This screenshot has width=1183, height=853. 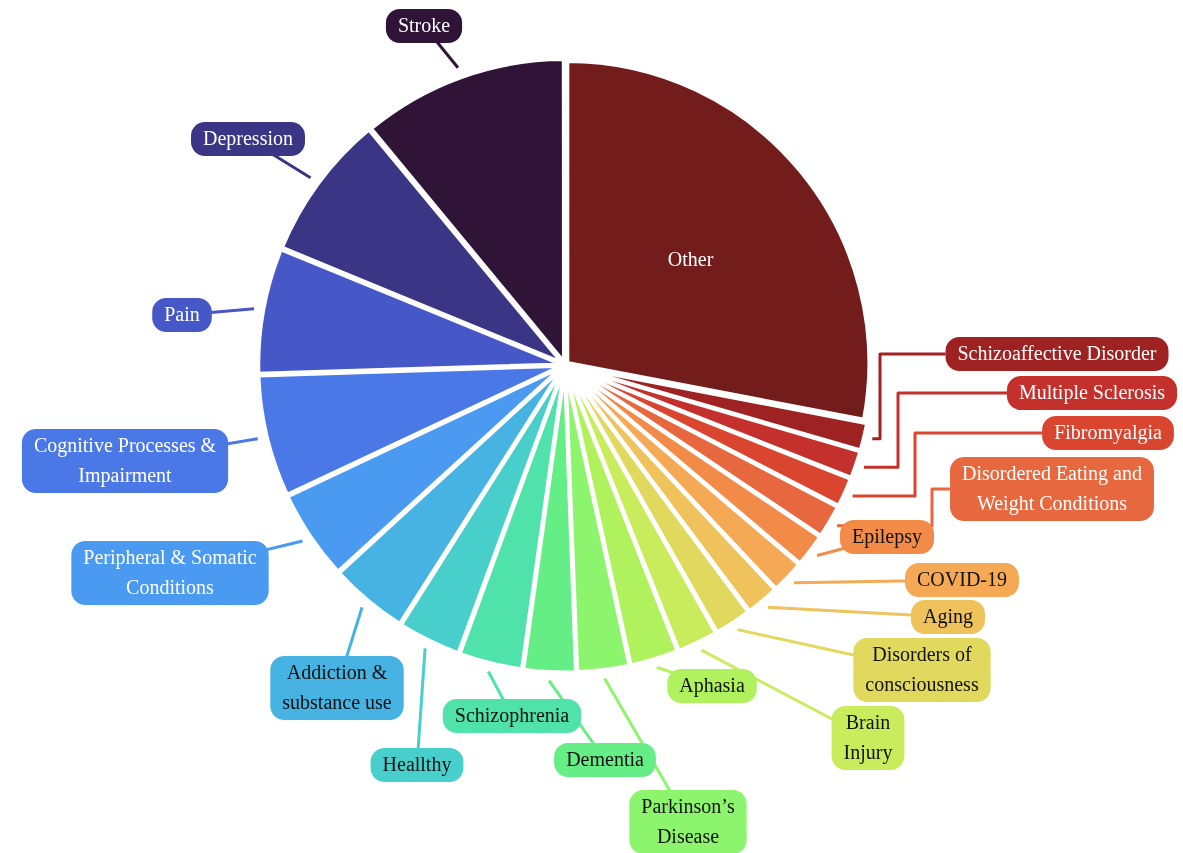 What do you see at coordinates (948, 617) in the screenshot?
I see `slice-label: Aging` at bounding box center [948, 617].